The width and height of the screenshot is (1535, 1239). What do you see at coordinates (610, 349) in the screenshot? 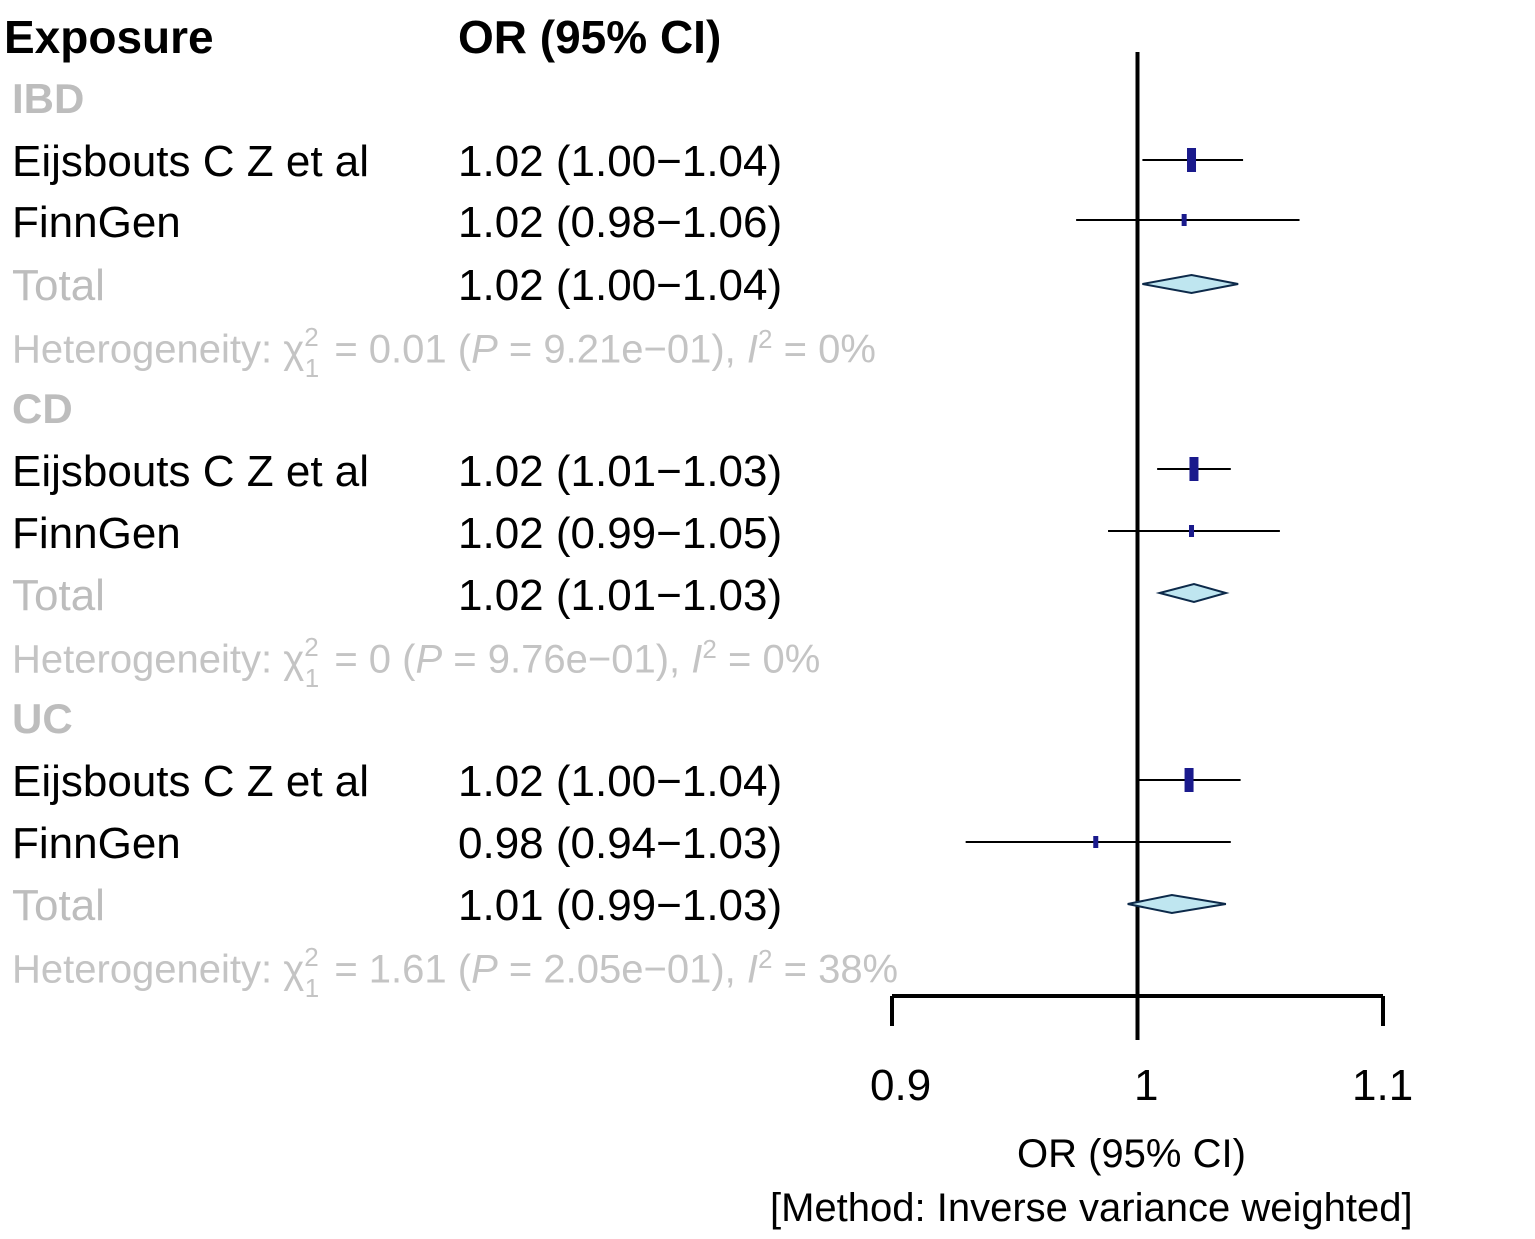
I see `heterogeneity-p: = 9.21e−01` at bounding box center [610, 349].